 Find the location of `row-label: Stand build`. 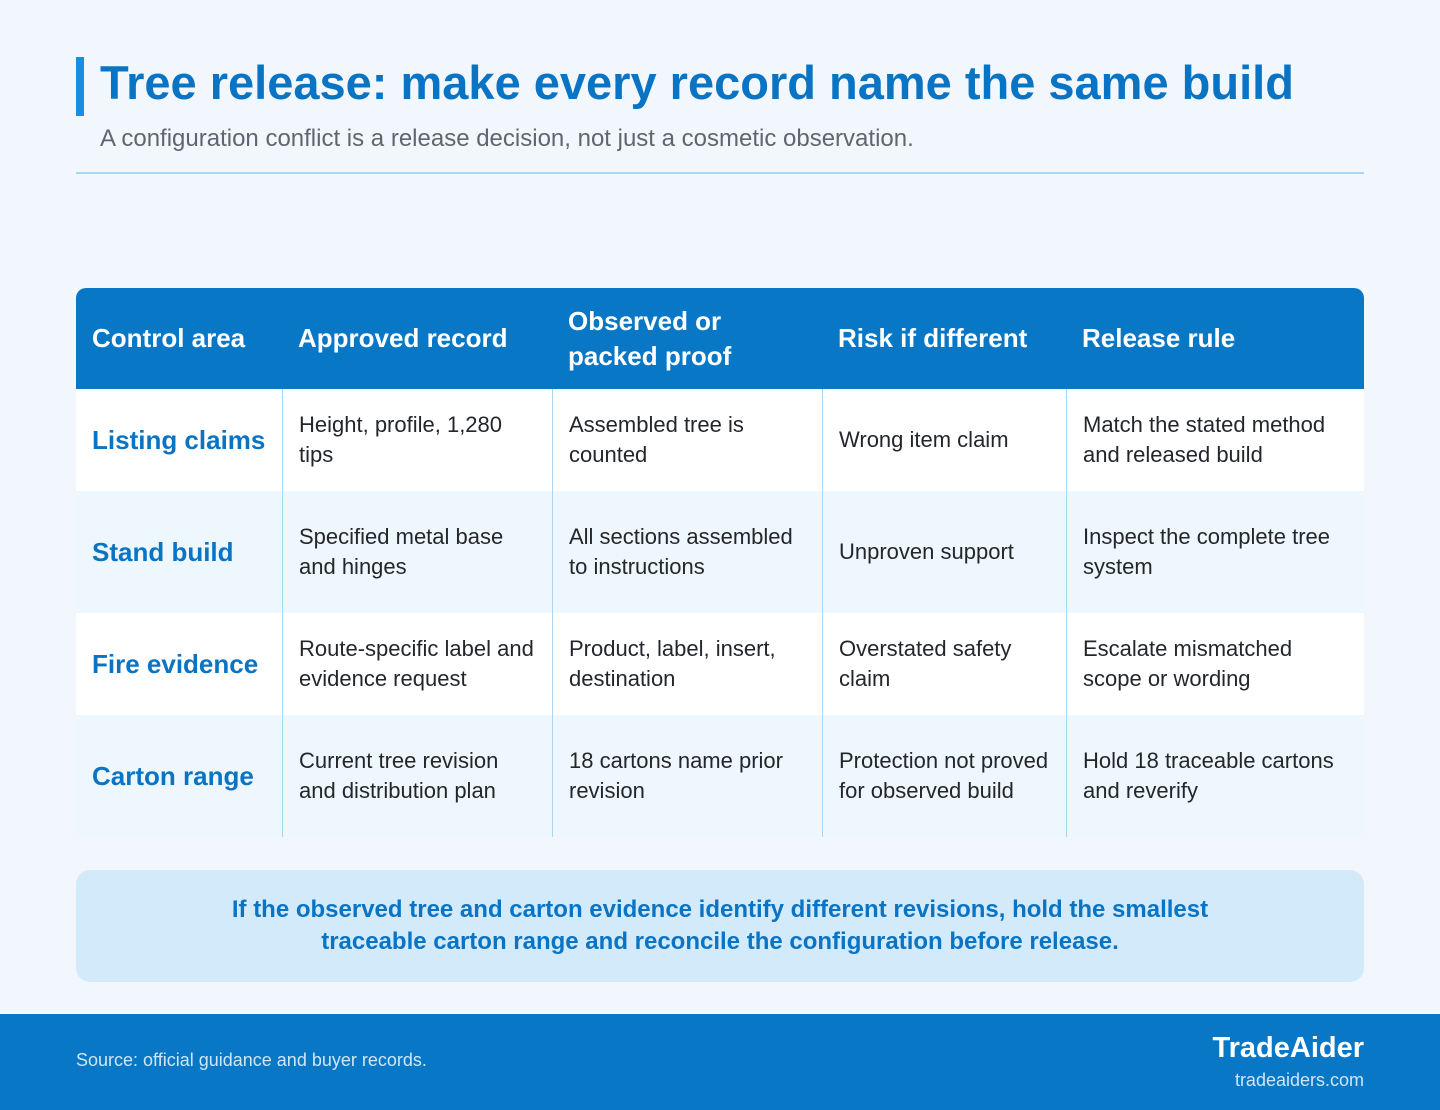

row-label: Stand build is located at coordinates (163, 551).